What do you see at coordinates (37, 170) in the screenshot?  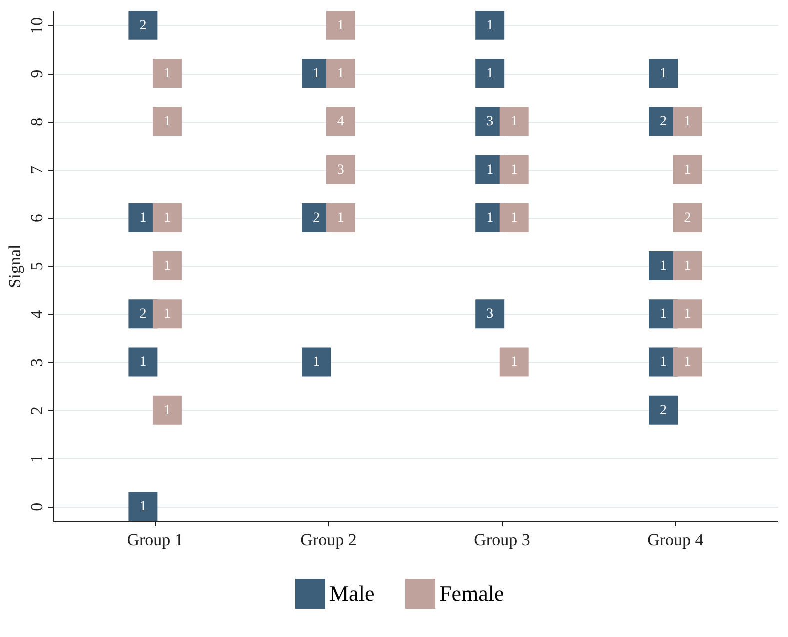 I see `y-tick-label: 7` at bounding box center [37, 170].